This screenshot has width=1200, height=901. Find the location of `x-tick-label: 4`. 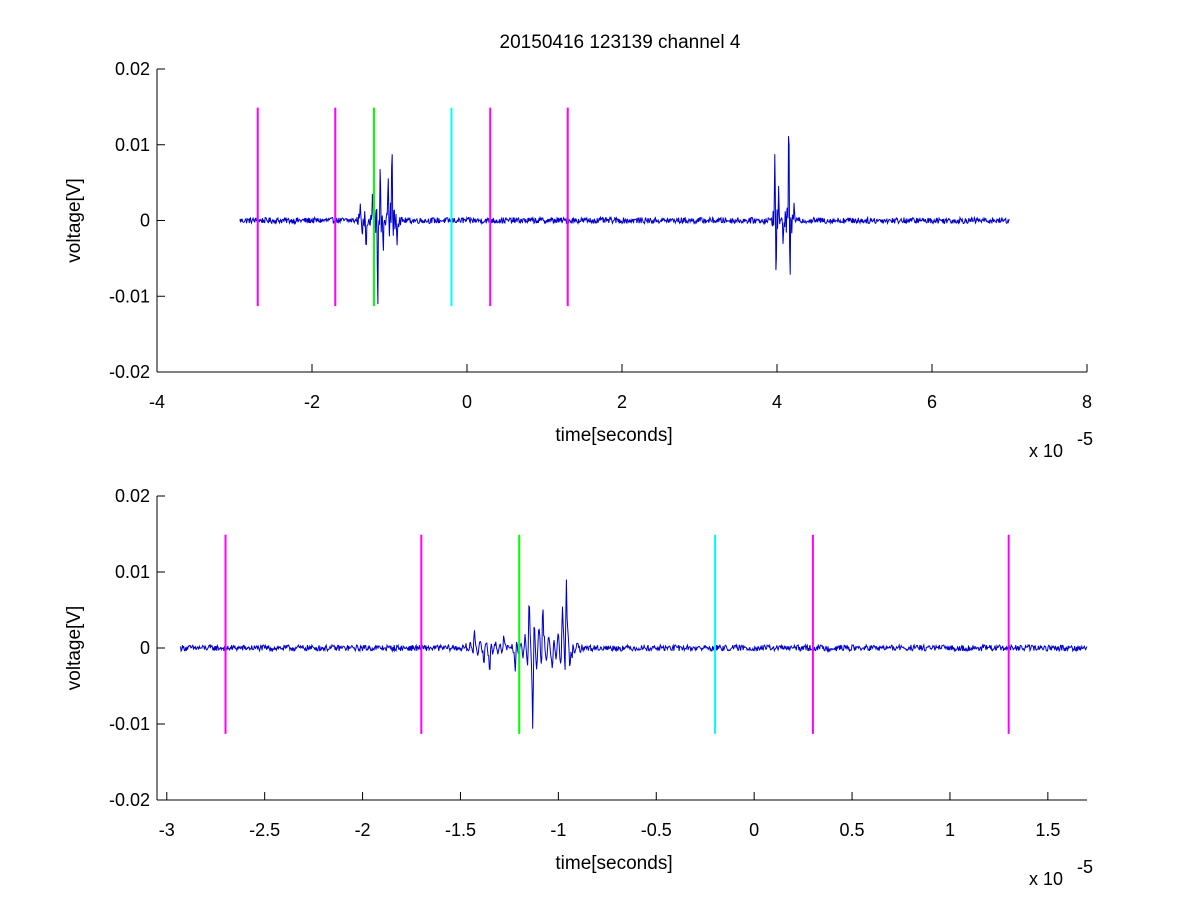

x-tick-label: 4 is located at coordinates (777, 402).